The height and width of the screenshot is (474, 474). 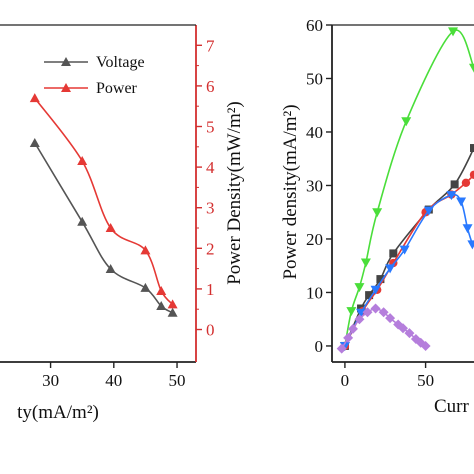 What do you see at coordinates (210, 167) in the screenshot?
I see `left-y-tick-label: 4` at bounding box center [210, 167].